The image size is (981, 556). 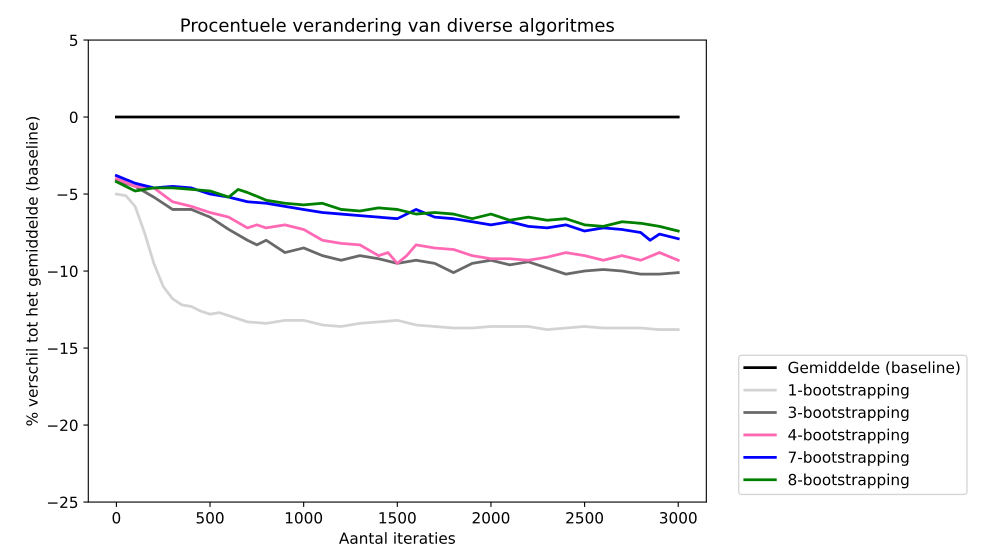 I want to click on x-tick-label: 0, so click(x=116, y=518).